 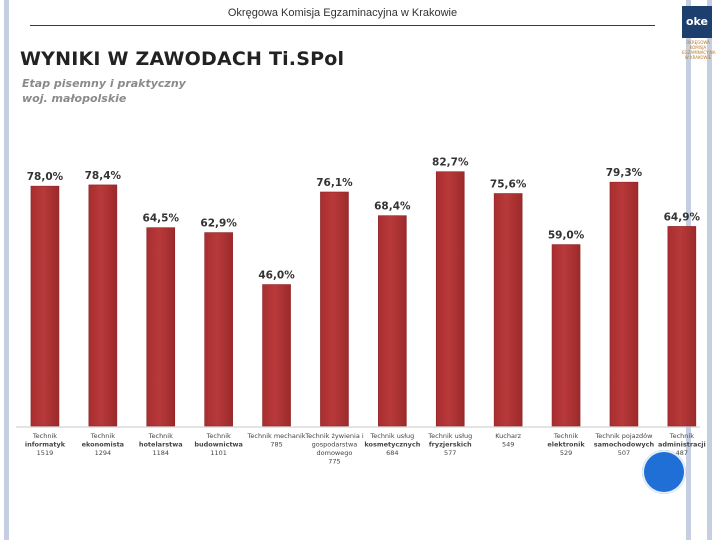 What do you see at coordinates (392, 444) in the screenshot?
I see `category-label: Technik usług kosmetycznych 684` at bounding box center [392, 444].